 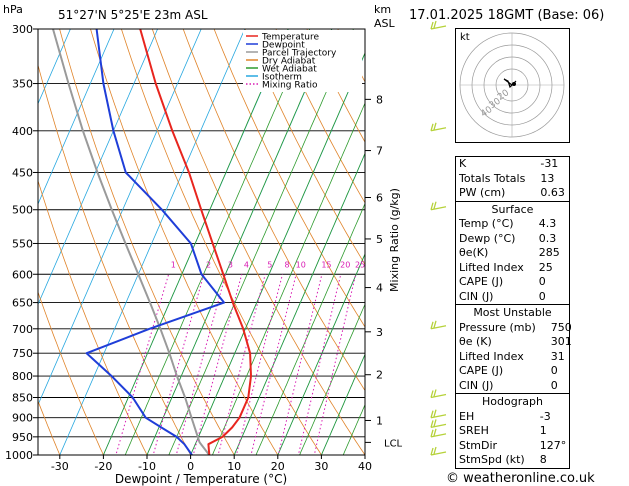 What do you see at coordinates (549, 164) in the screenshot?
I see `row-value: -31` at bounding box center [549, 164].